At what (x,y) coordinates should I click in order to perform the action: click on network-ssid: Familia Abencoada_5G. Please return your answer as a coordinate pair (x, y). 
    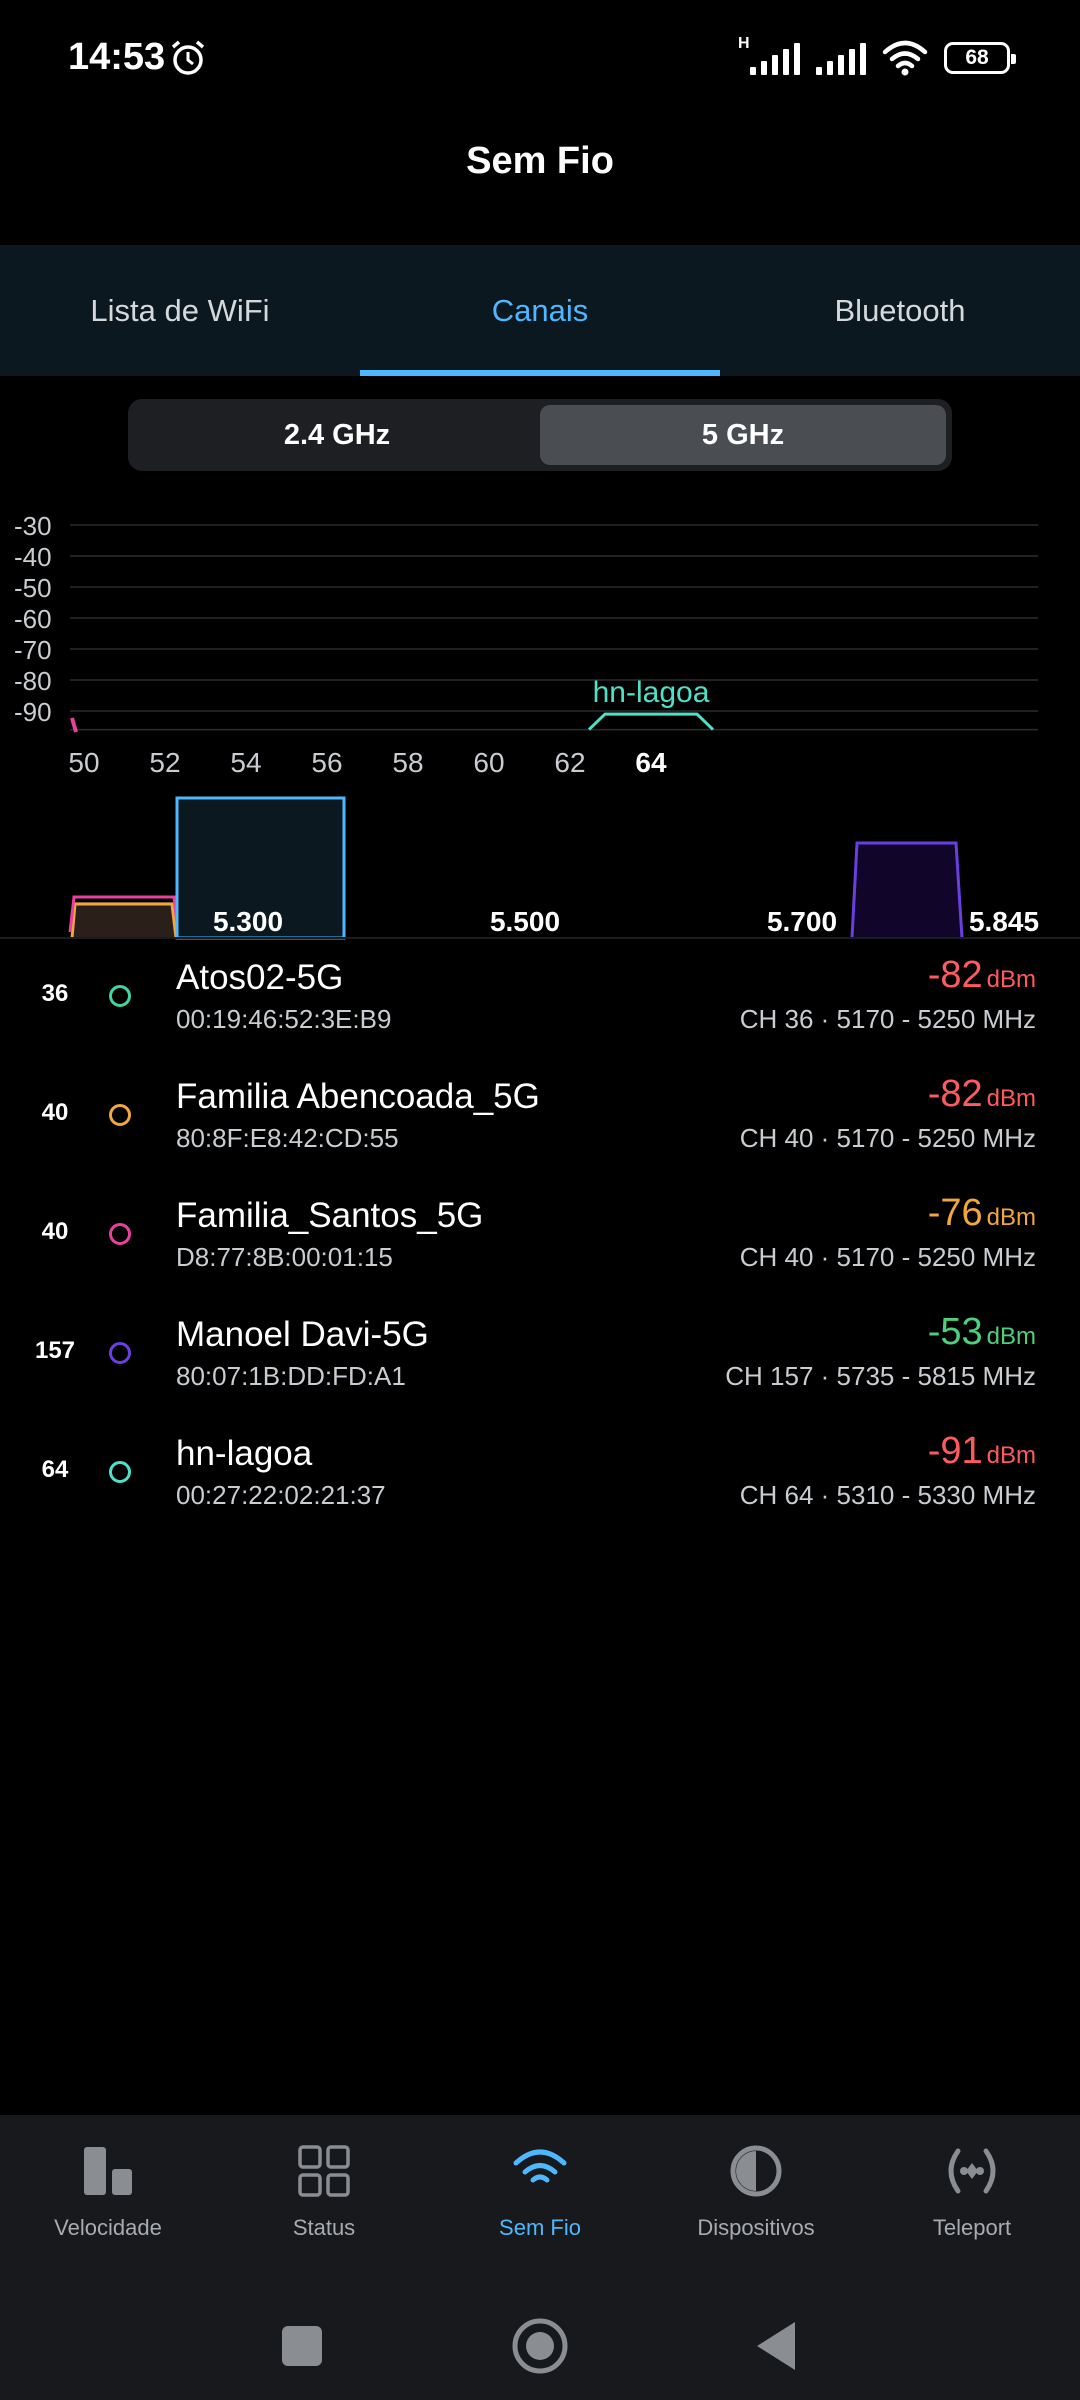
    Looking at the image, I should click on (358, 1096).